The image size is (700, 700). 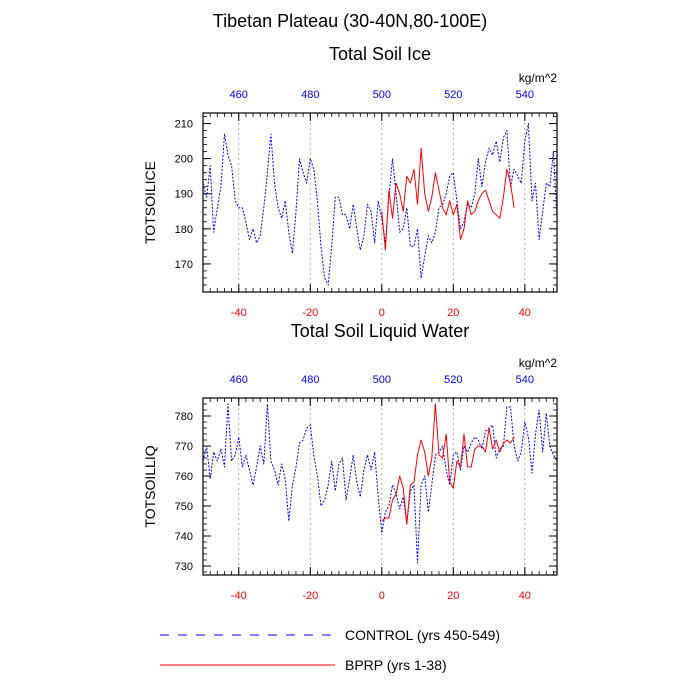 What do you see at coordinates (380, 54) in the screenshot?
I see `chart-title: Total Soil Ice` at bounding box center [380, 54].